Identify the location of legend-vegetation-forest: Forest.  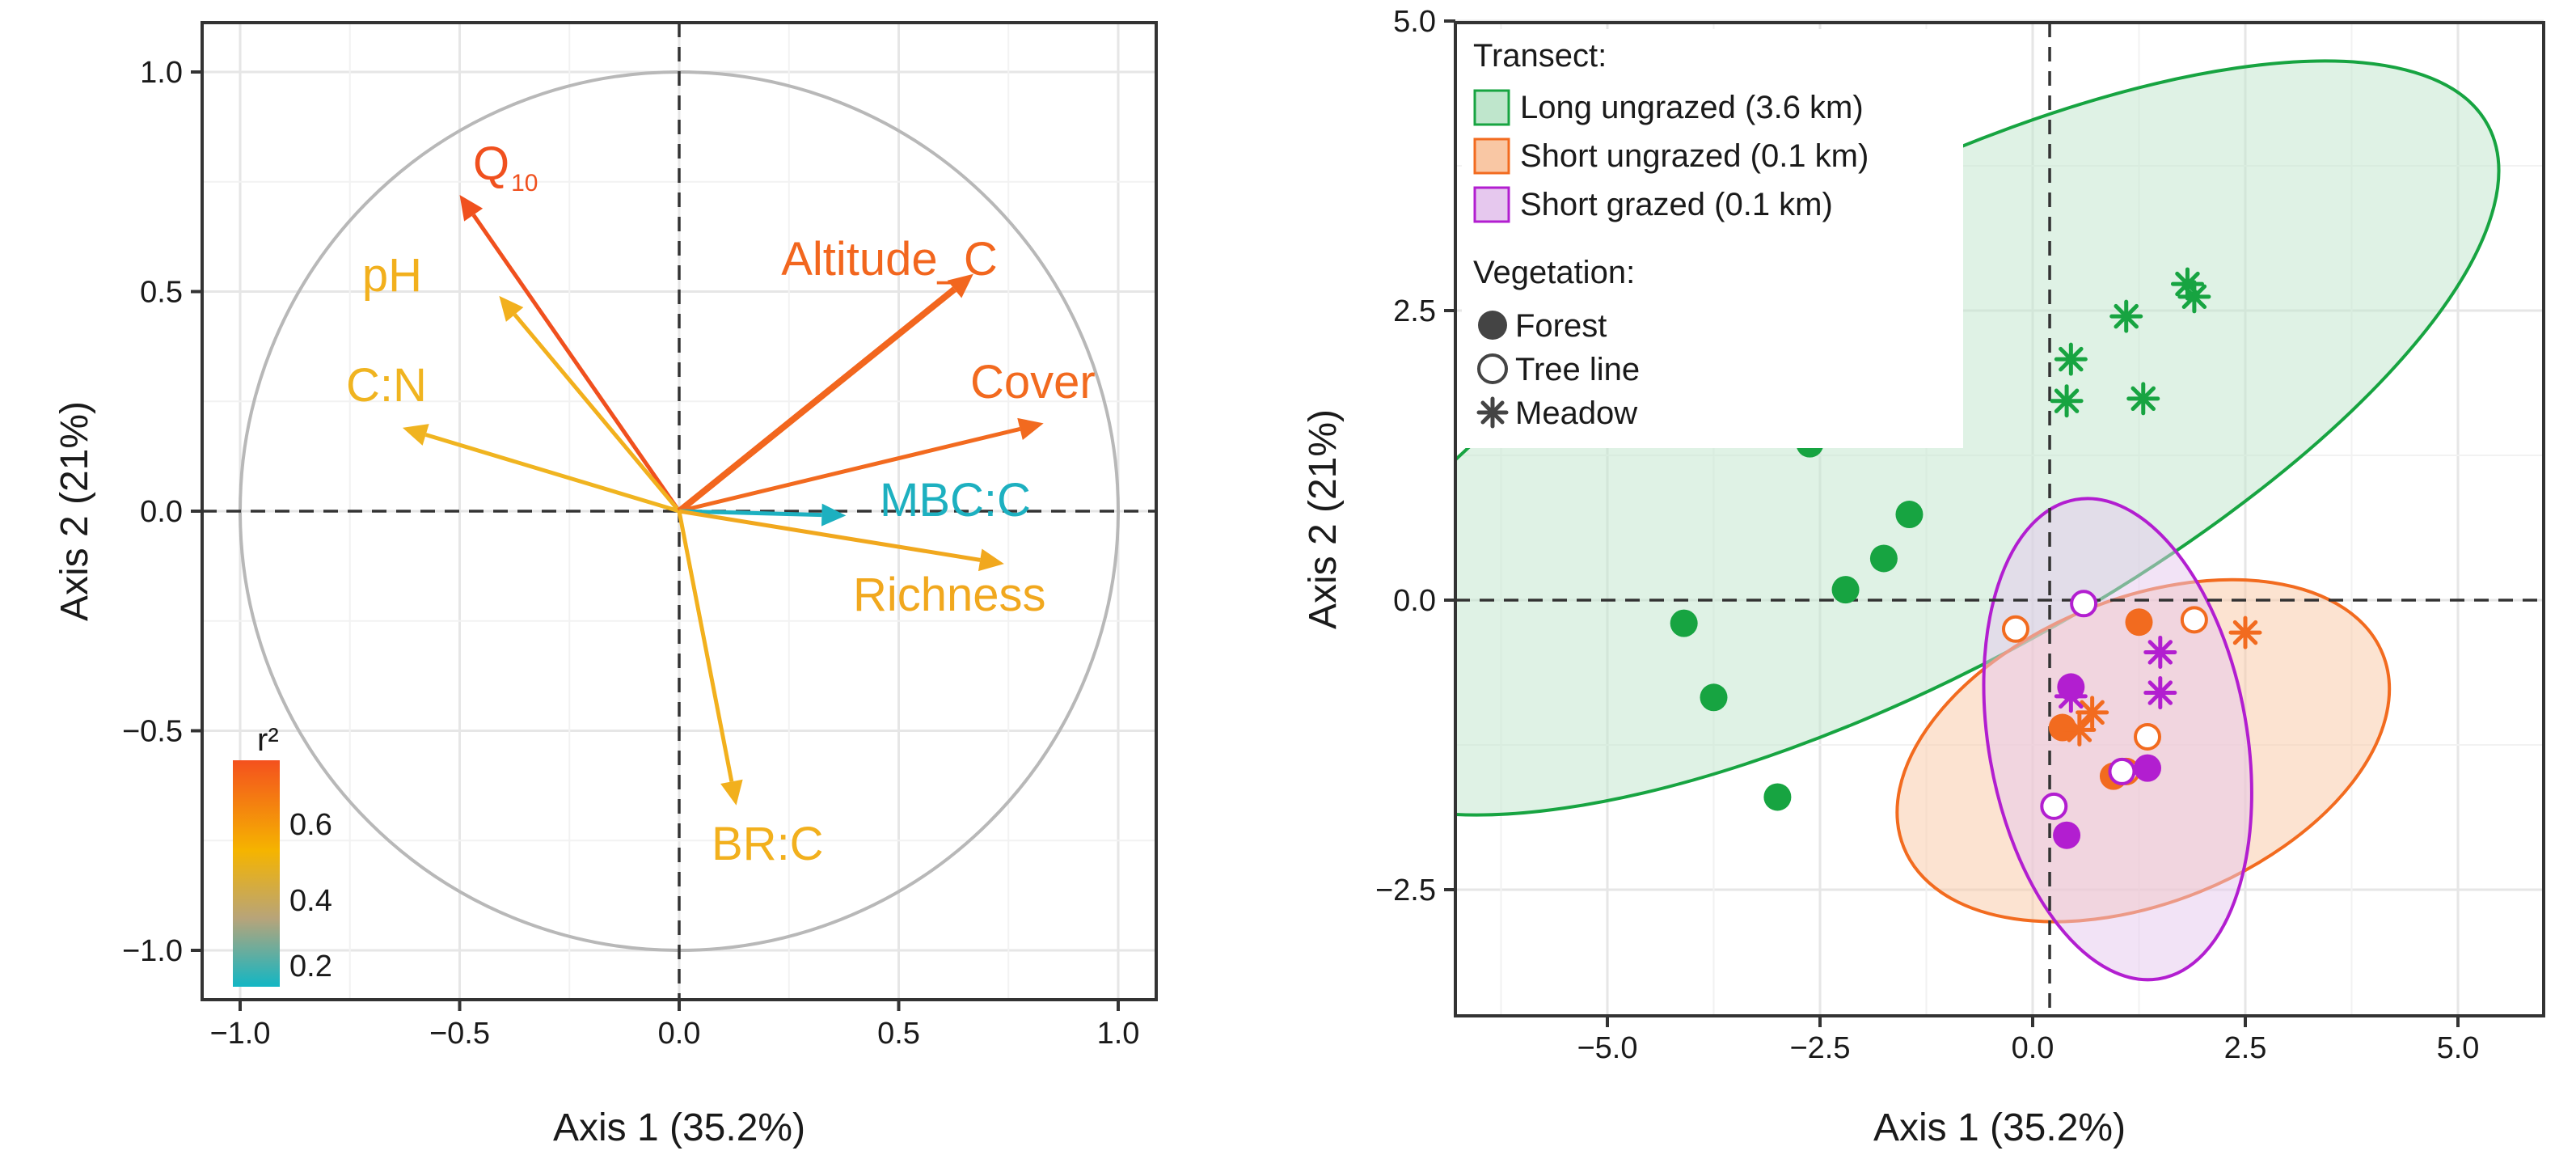
(1542, 326).